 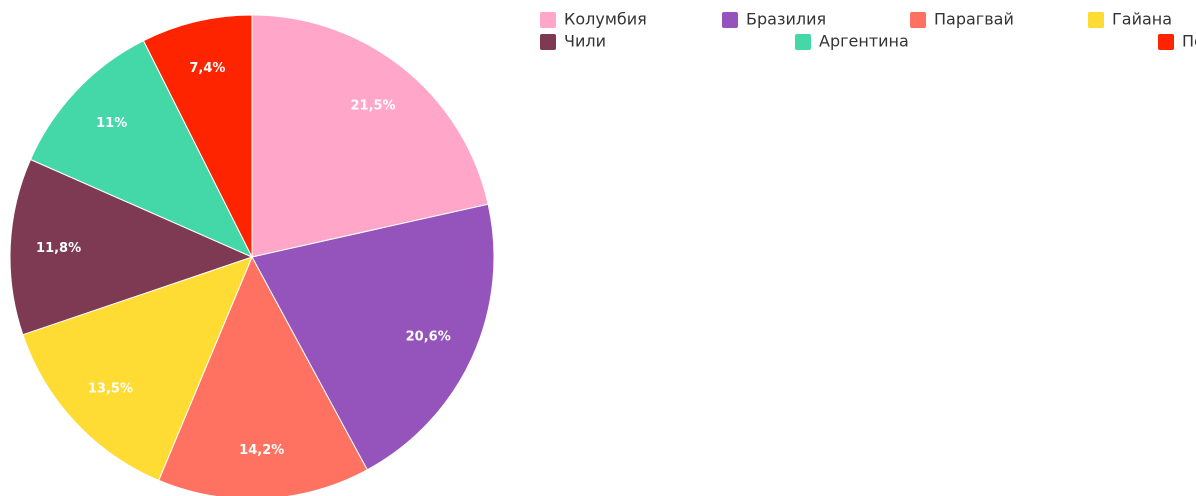 What do you see at coordinates (1189, 41) in the screenshot?
I see `legend-label: Перу` at bounding box center [1189, 41].